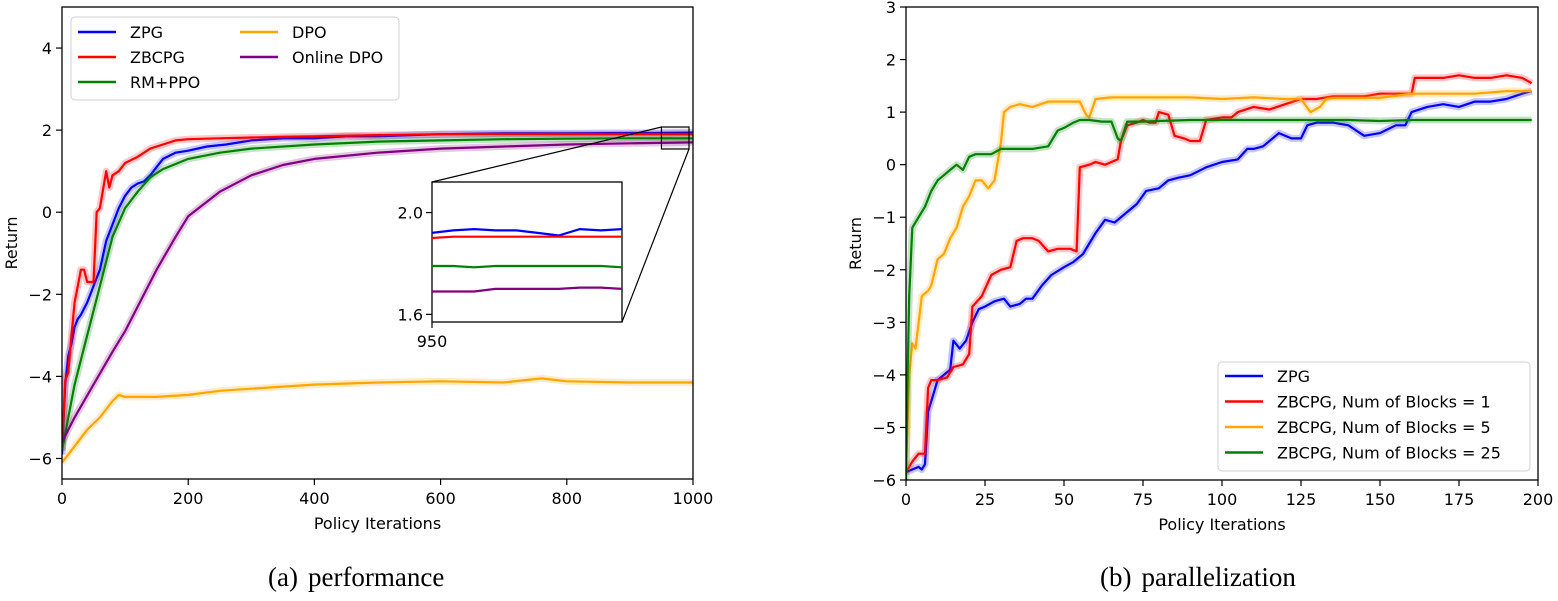 The height and width of the screenshot is (601, 1558). I want to click on inset-x-tick-label: 950, so click(432, 341).